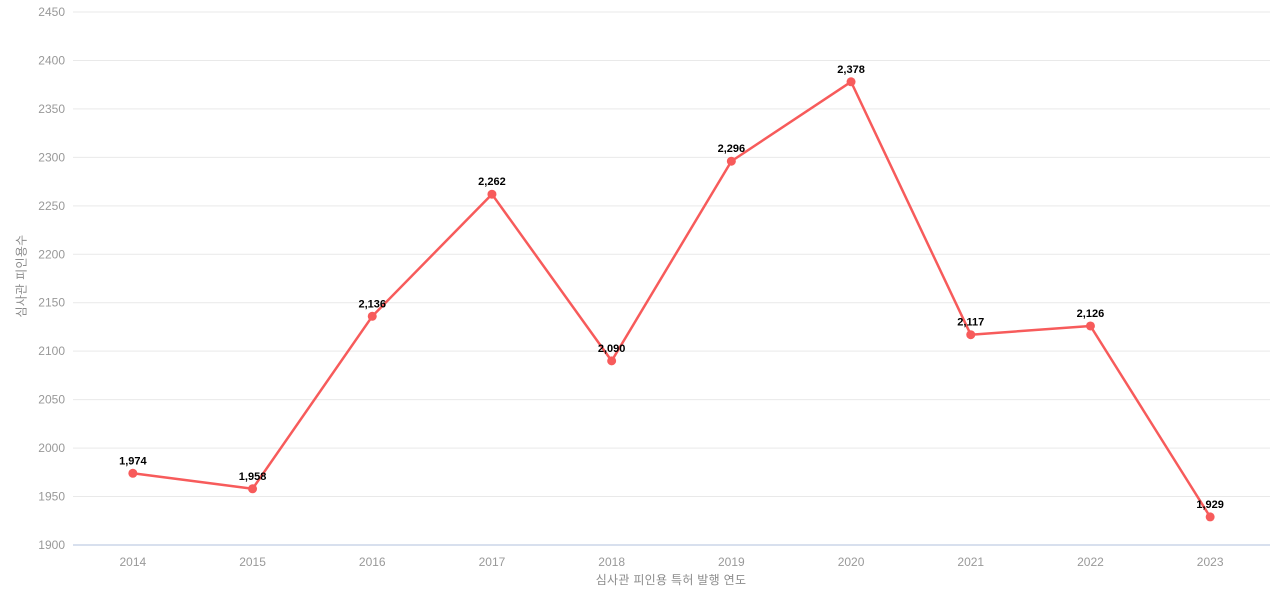 Image resolution: width=1280 pixels, height=600 pixels. I want to click on data-point-label: 2,262, so click(492, 182).